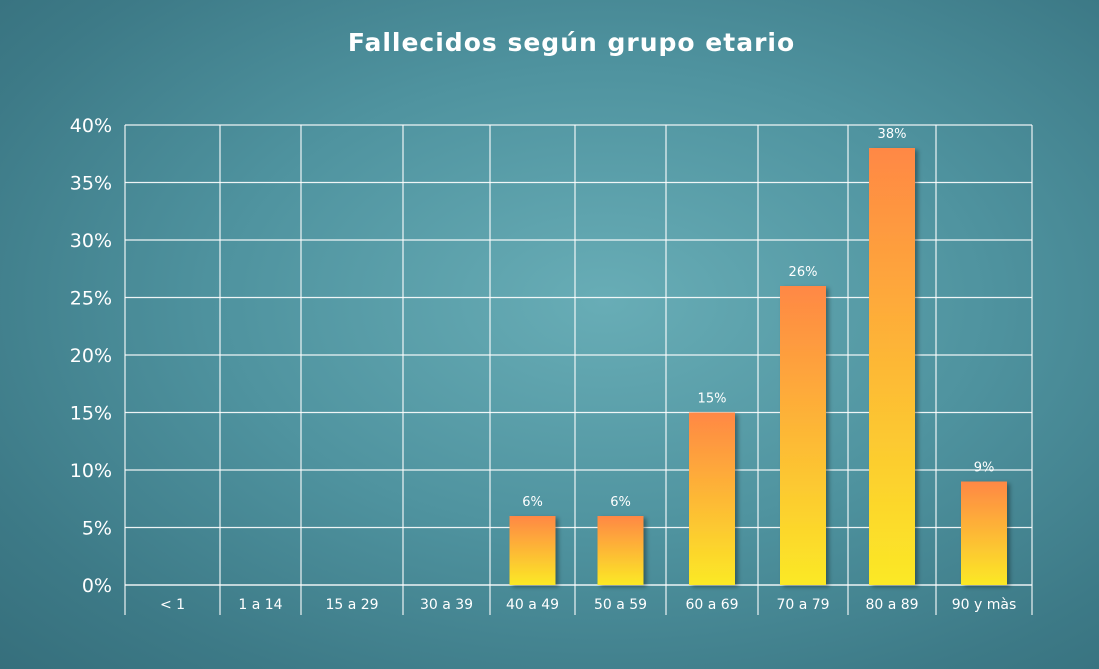 The image size is (1099, 669). Describe the element at coordinates (260, 605) in the screenshot. I see `x-tick-label: 1 a 14` at that location.